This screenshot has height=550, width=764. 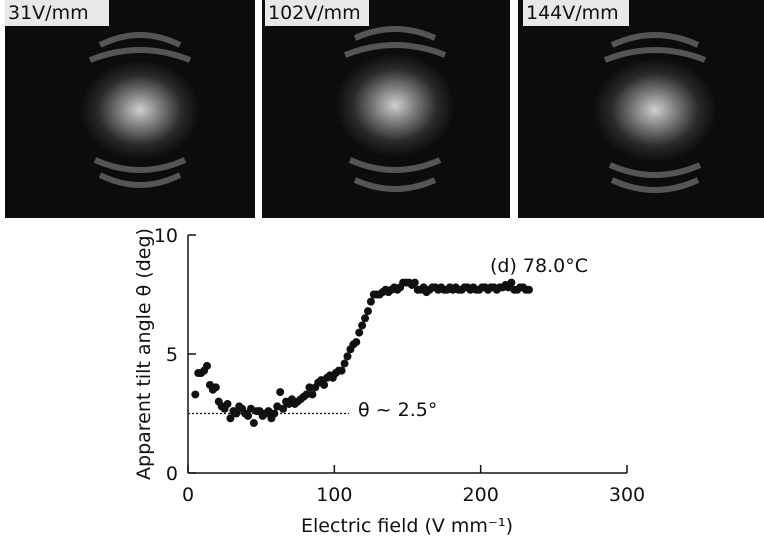 What do you see at coordinates (539, 266) in the screenshot?
I see `annotation: (d) 78.0°C` at bounding box center [539, 266].